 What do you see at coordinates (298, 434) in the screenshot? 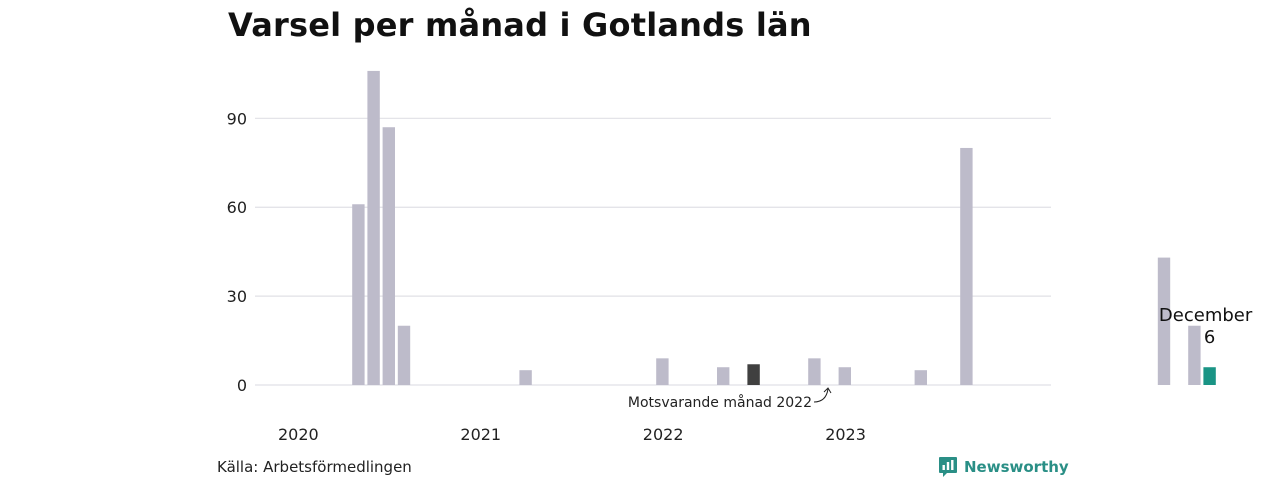
I see `x-tick-label-2020: 2020` at bounding box center [298, 434].